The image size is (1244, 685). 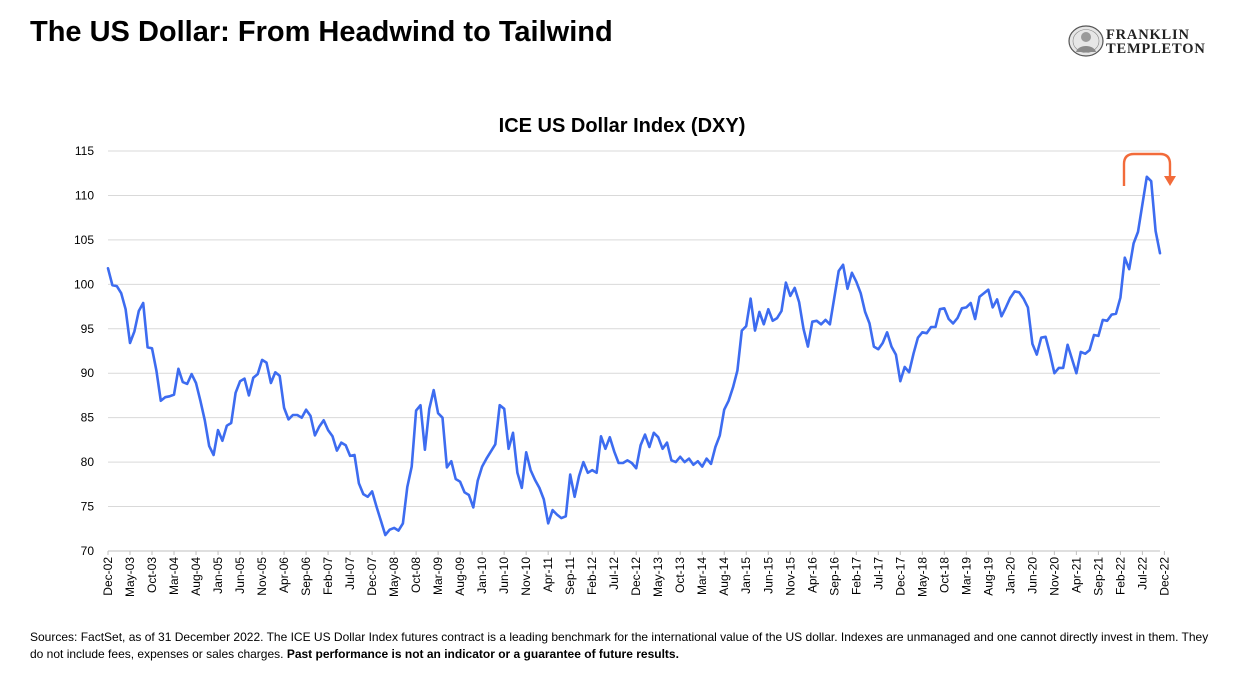 I want to click on reversal-arrow, so click(x=1147, y=169).